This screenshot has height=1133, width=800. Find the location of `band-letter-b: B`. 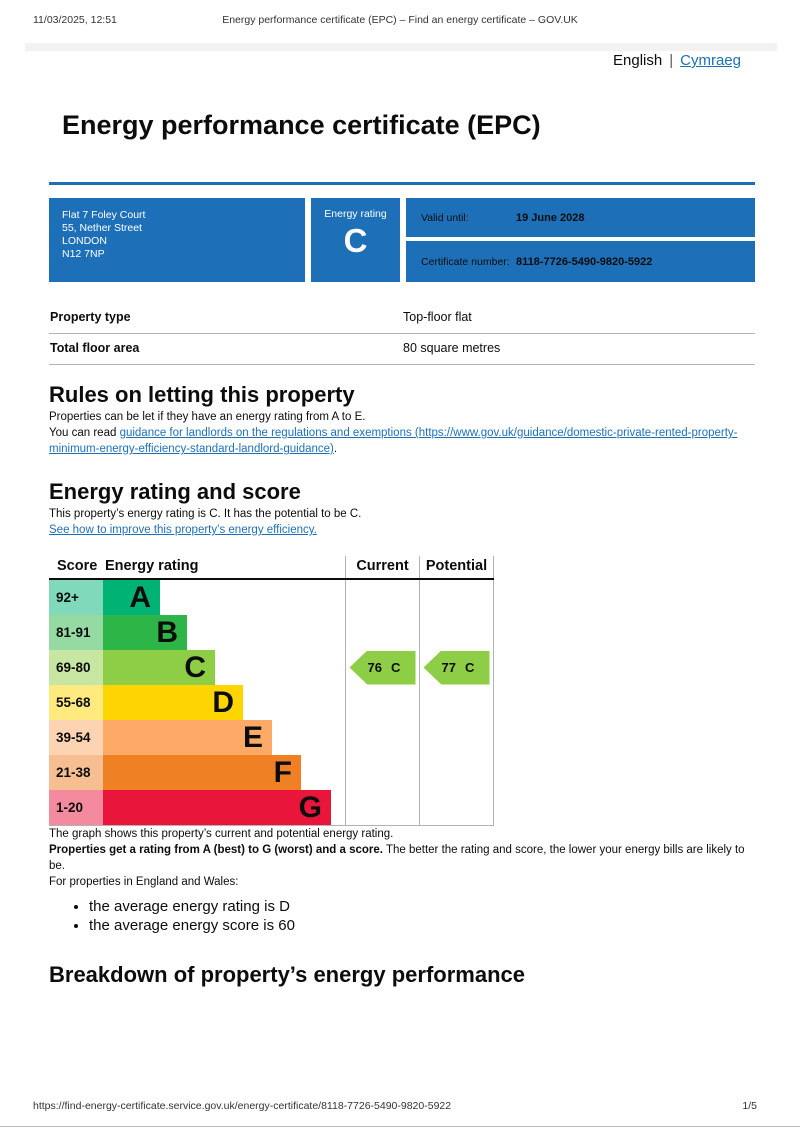

band-letter-b: B is located at coordinates (167, 632).